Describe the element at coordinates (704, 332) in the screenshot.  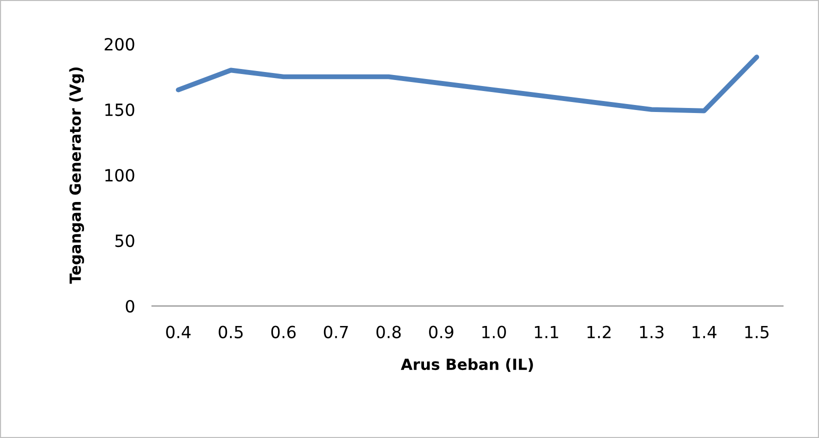
I see `x-tick-label: 1.4` at that location.